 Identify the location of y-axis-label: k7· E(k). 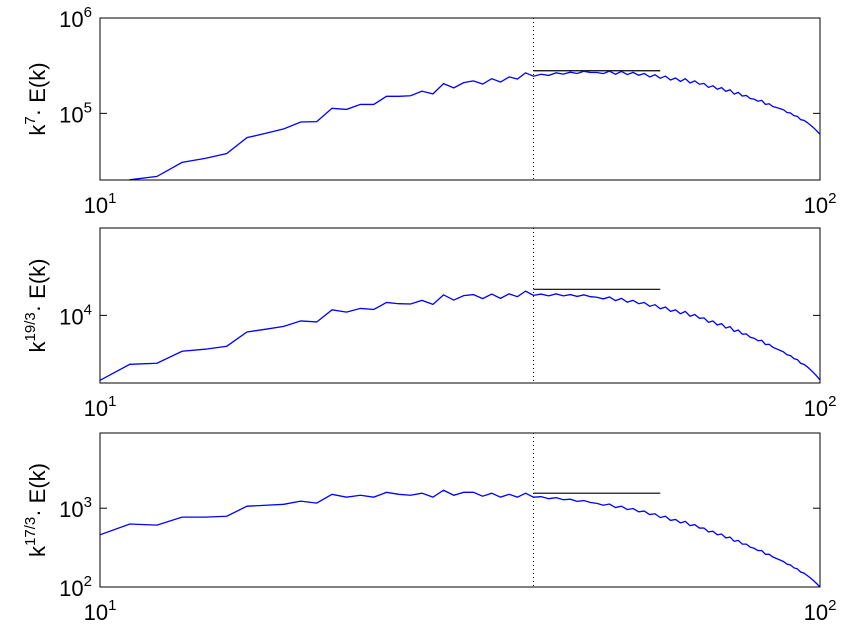
(36, 98).